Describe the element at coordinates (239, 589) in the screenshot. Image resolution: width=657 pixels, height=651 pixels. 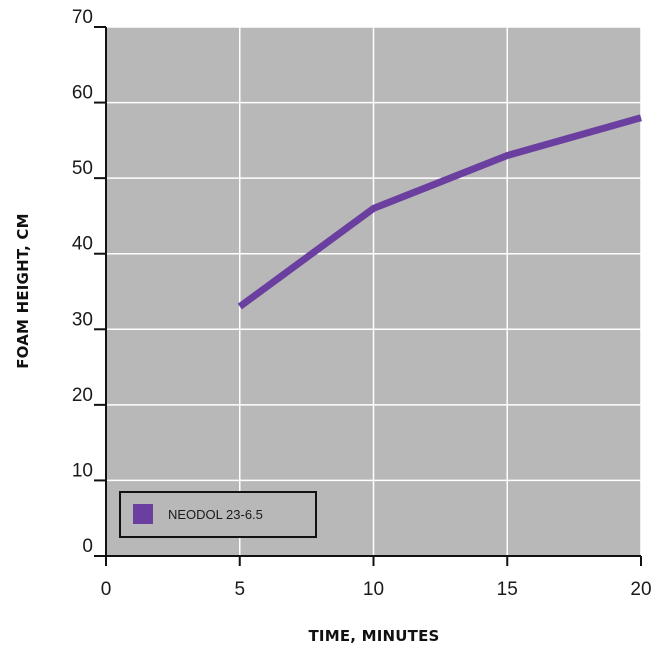
I see `x-tick-label-5: 5` at that location.